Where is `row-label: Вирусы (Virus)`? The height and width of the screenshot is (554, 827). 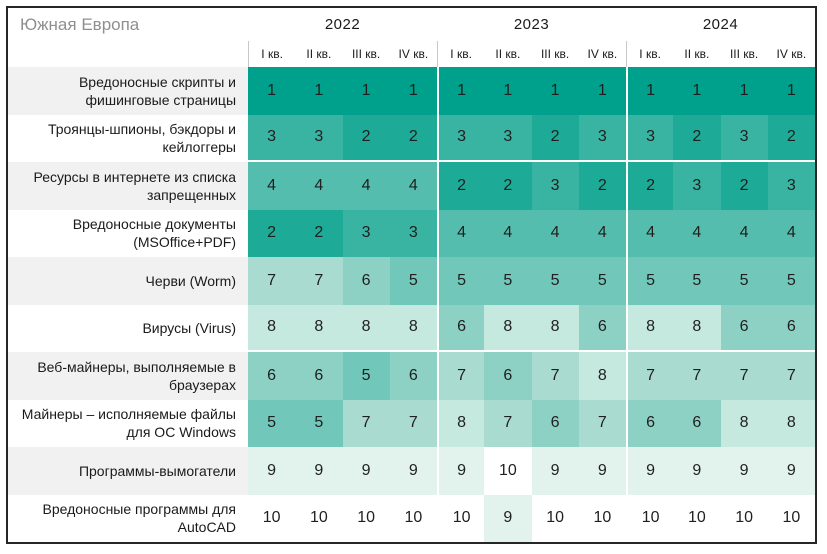 row-label: Вирусы (Virus) is located at coordinates (189, 328).